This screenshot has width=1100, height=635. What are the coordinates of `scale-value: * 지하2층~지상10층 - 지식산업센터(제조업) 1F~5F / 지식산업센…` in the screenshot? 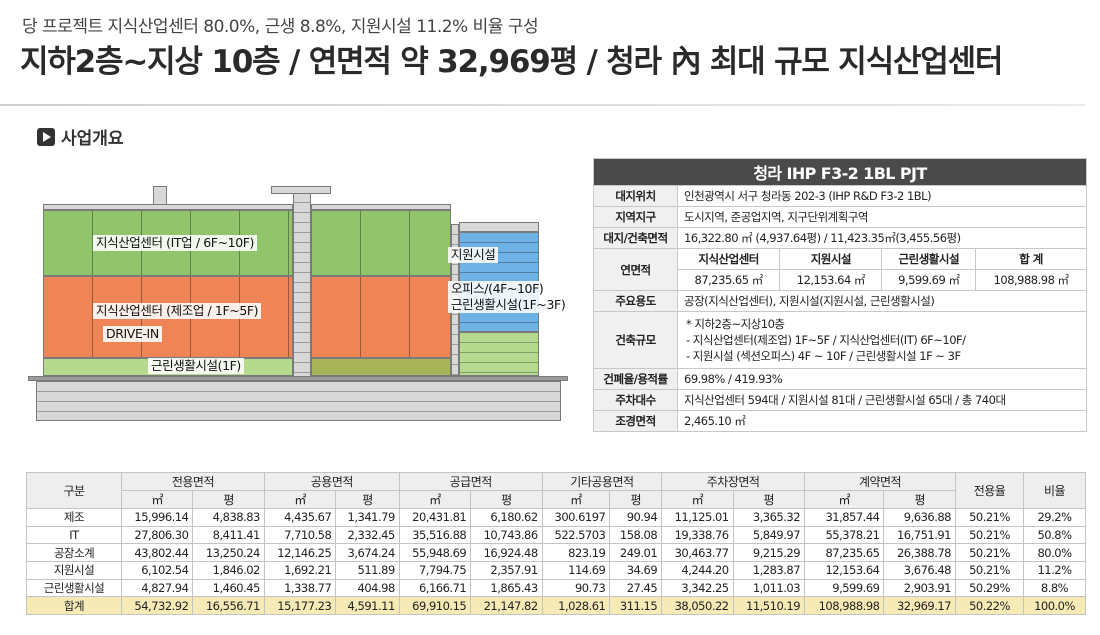 It's located at (882, 340).